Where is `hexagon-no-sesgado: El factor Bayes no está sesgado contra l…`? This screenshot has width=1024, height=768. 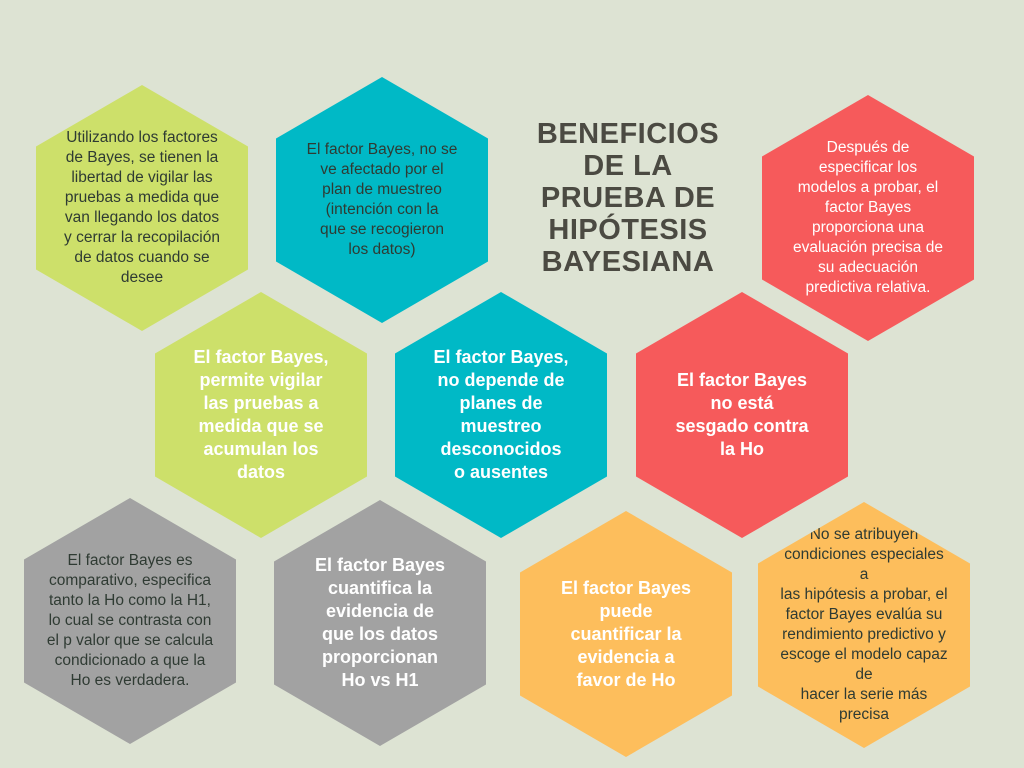
hexagon-no-sesgado: El factor Bayes no está sesgado contra l… is located at coordinates (742, 415).